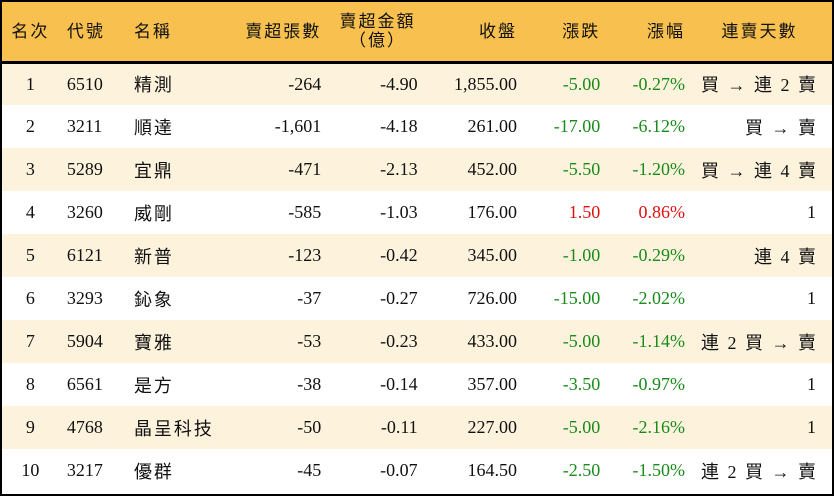  What do you see at coordinates (84, 255) in the screenshot?
I see `cell-code: 6121` at bounding box center [84, 255].